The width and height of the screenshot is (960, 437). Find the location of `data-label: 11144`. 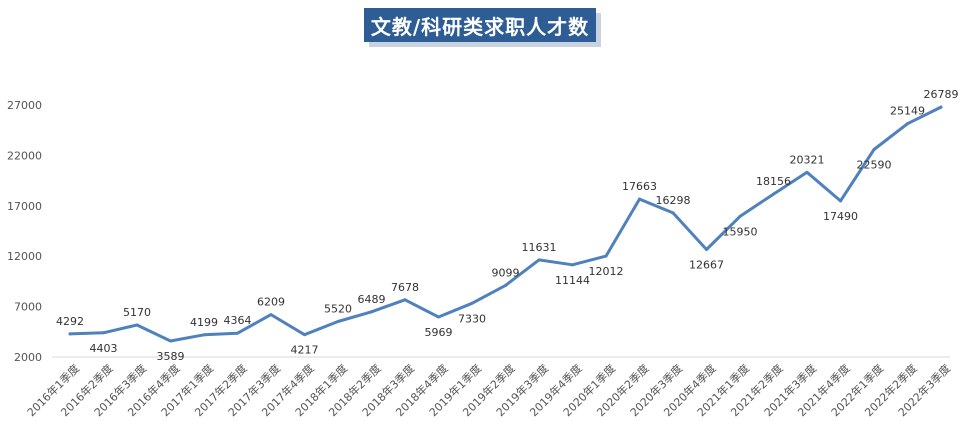

data-label: 11144 is located at coordinates (572, 280).